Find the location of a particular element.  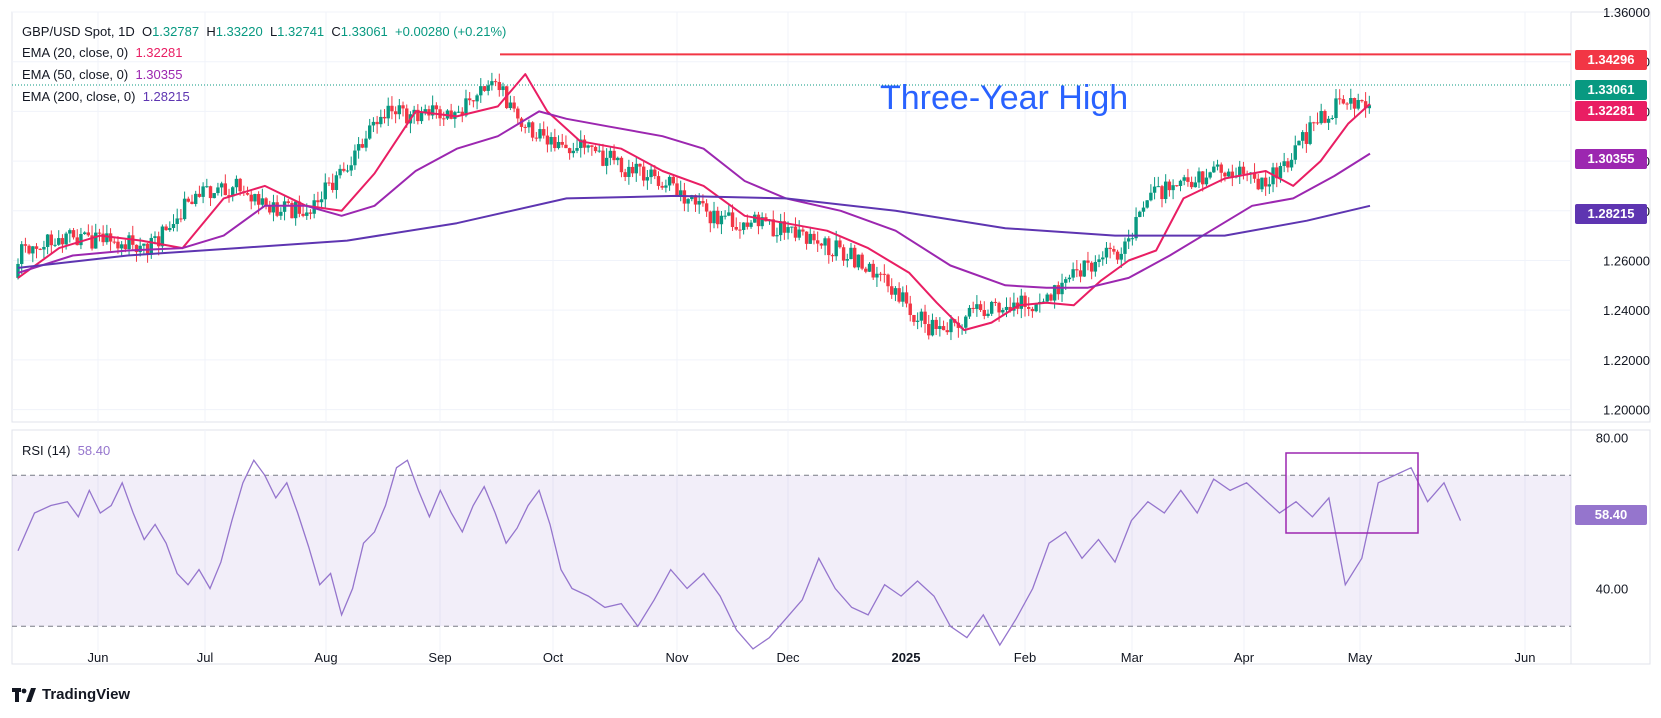

y-tick-label: 1.36000 is located at coordinates (1626, 12).